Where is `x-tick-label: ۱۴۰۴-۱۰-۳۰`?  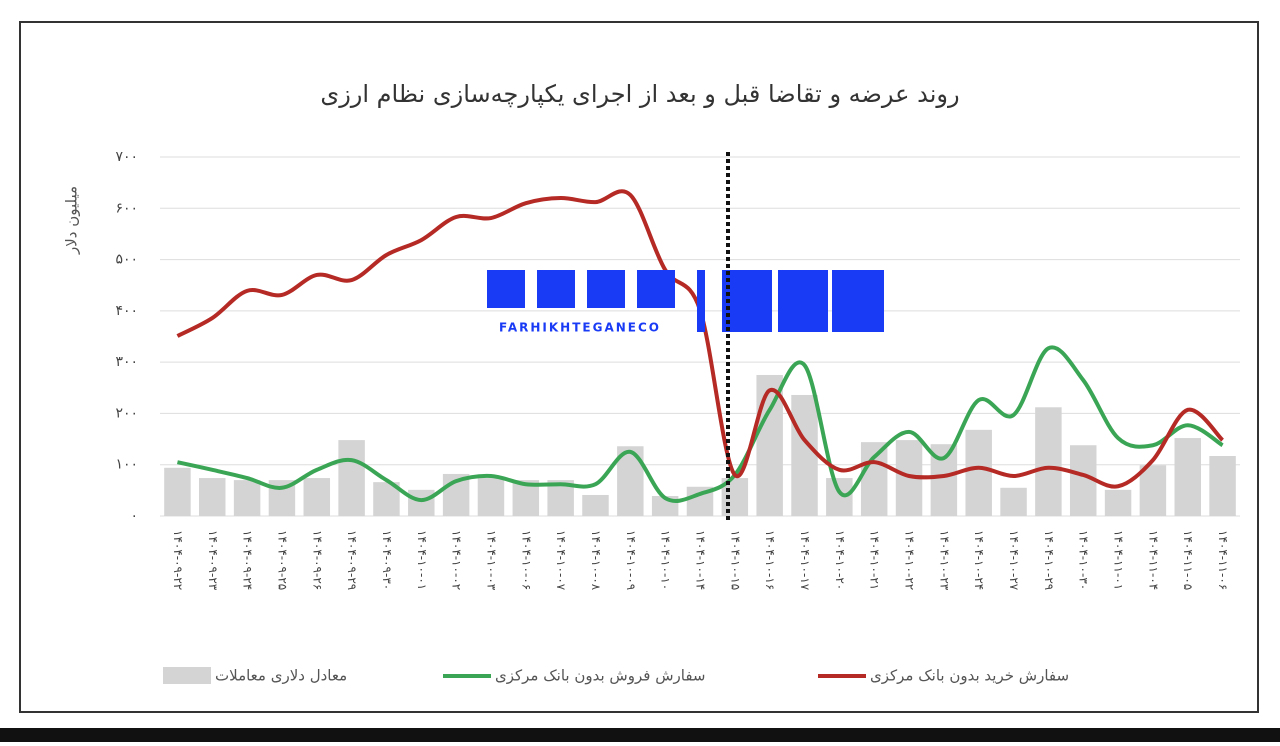
x-tick-label: ۱۴۰۴-۱۰-۳۰ is located at coordinates (1084, 560).